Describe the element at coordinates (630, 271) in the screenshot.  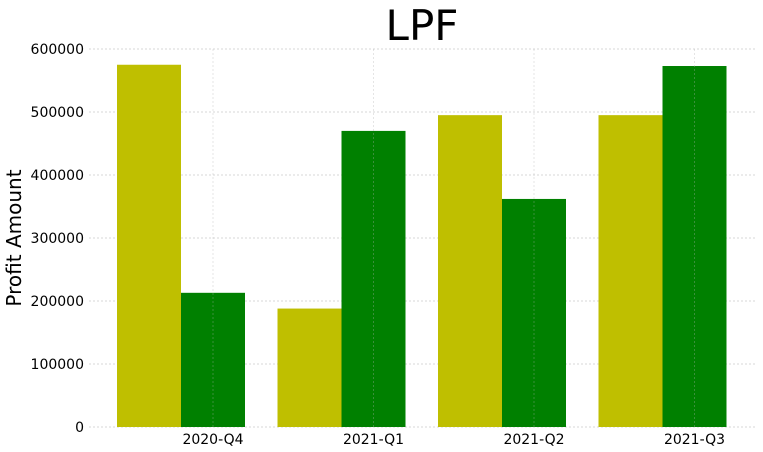
I see `bar-series-1-2021-Q3` at that location.